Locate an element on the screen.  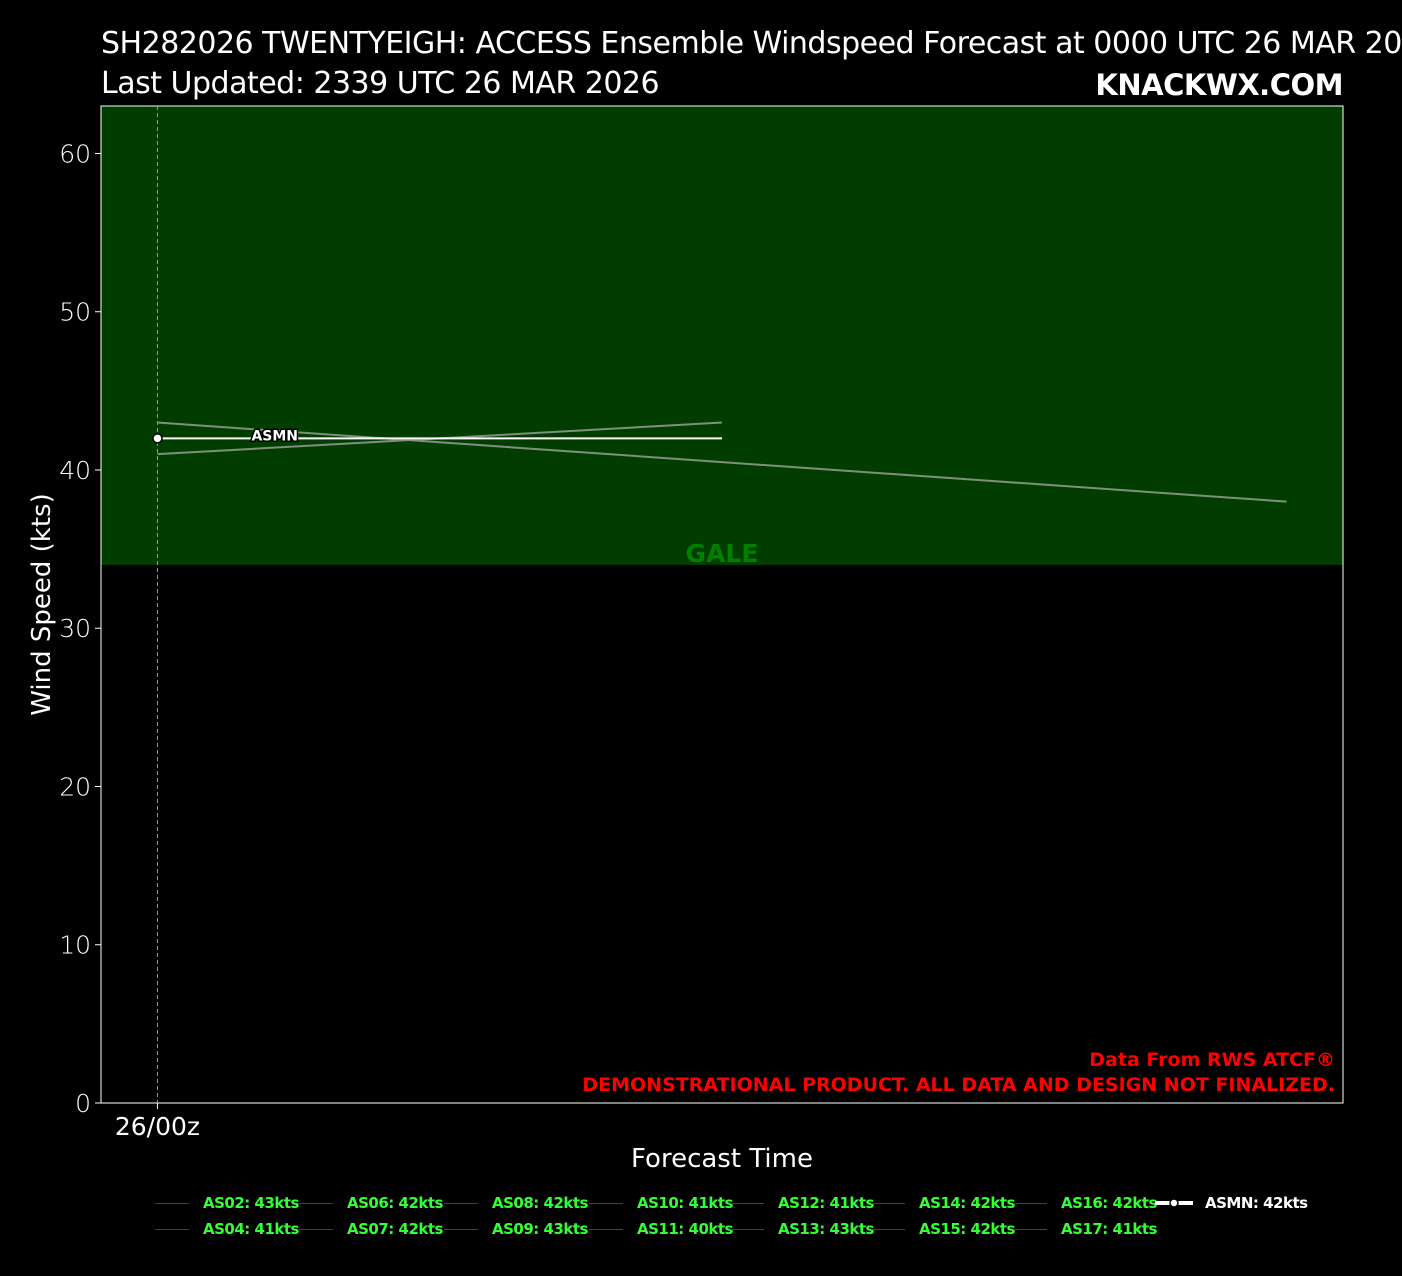
legend-label: AS07: 42kts is located at coordinates (395, 1229).